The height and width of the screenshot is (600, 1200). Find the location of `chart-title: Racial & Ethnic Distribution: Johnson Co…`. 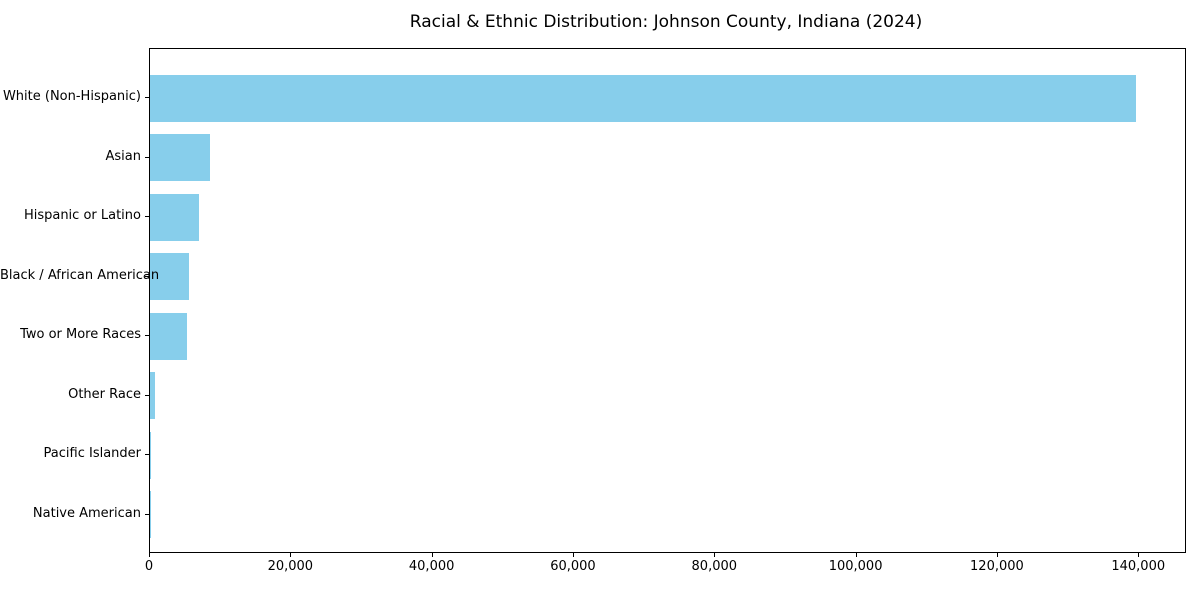

chart-title: Racial & Ethnic Distribution: Johnson Co… is located at coordinates (666, 22).